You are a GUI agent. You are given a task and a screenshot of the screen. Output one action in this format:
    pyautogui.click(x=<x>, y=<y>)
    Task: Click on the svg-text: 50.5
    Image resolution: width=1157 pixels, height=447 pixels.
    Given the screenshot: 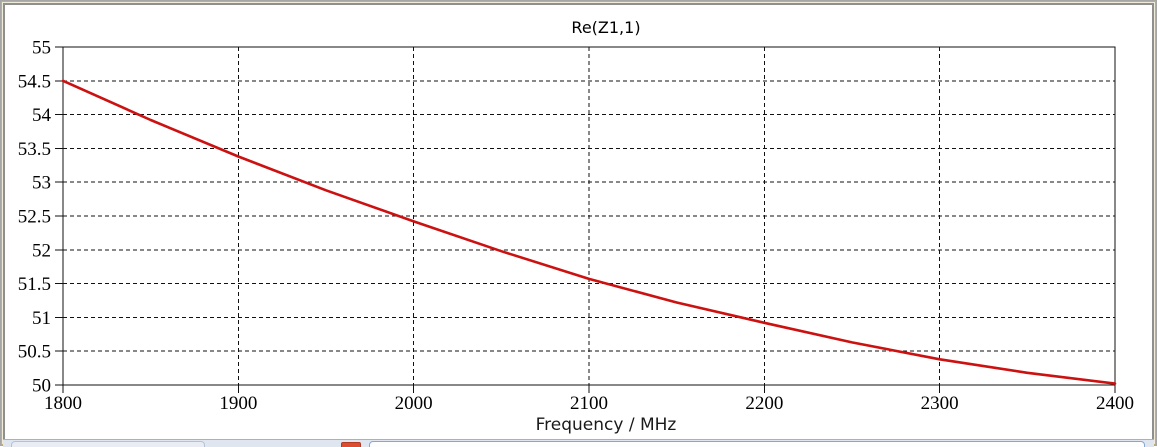 What is the action you would take?
    pyautogui.click(x=34, y=352)
    